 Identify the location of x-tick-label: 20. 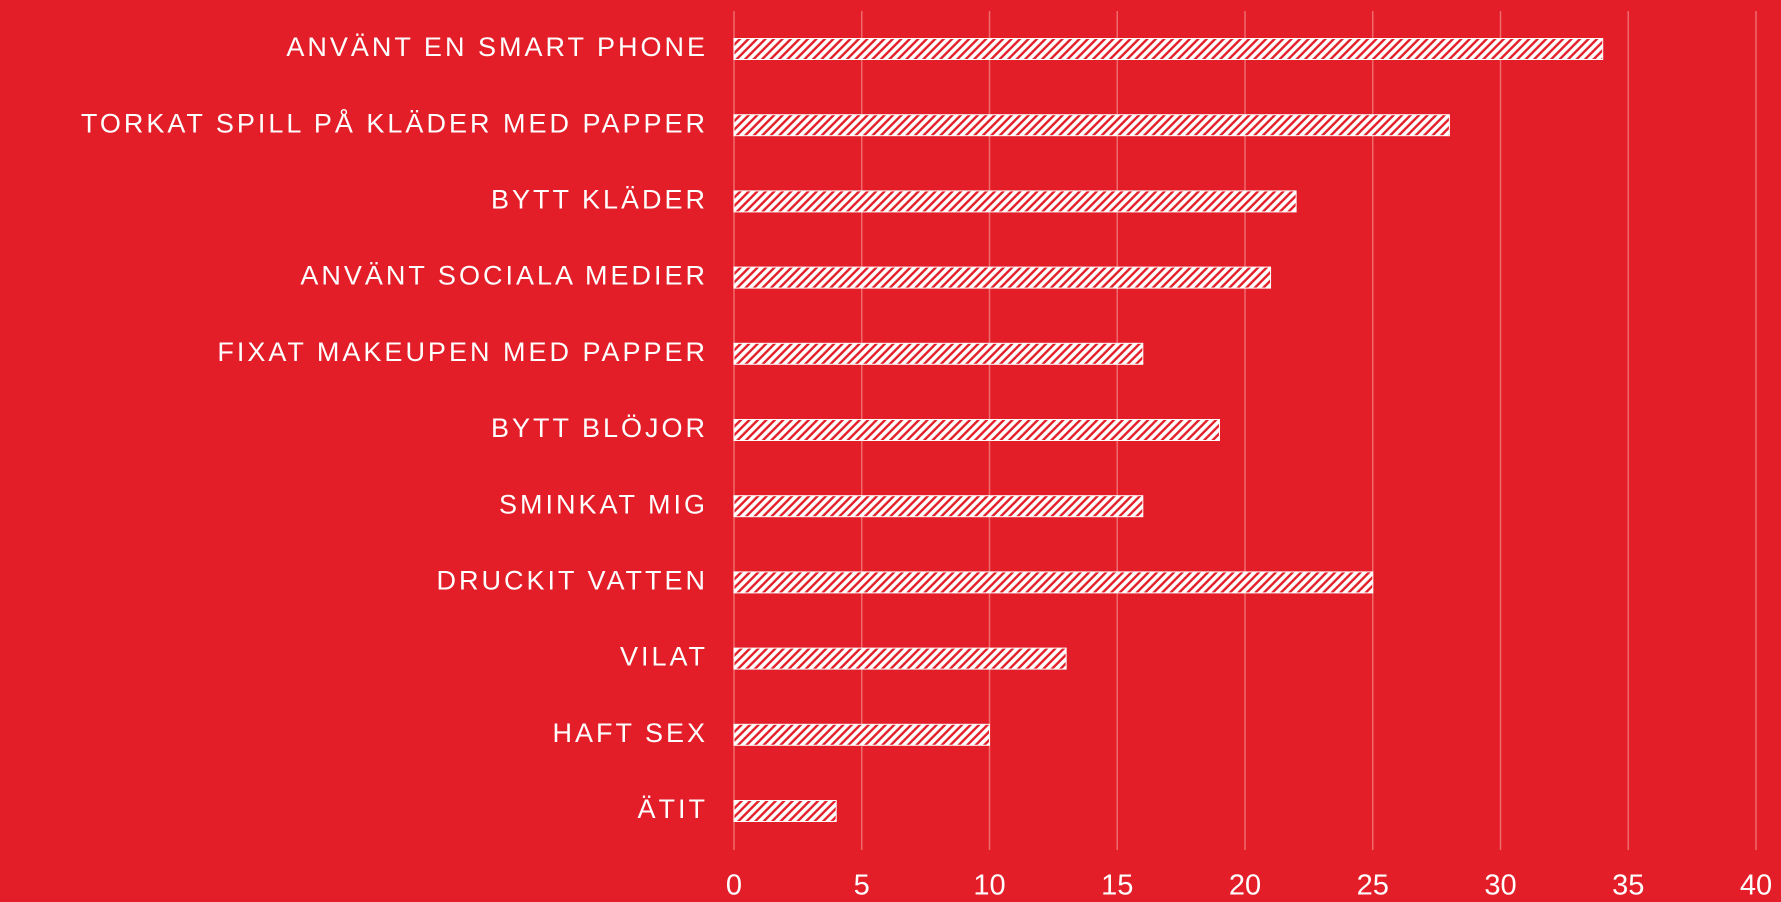
(1245, 886).